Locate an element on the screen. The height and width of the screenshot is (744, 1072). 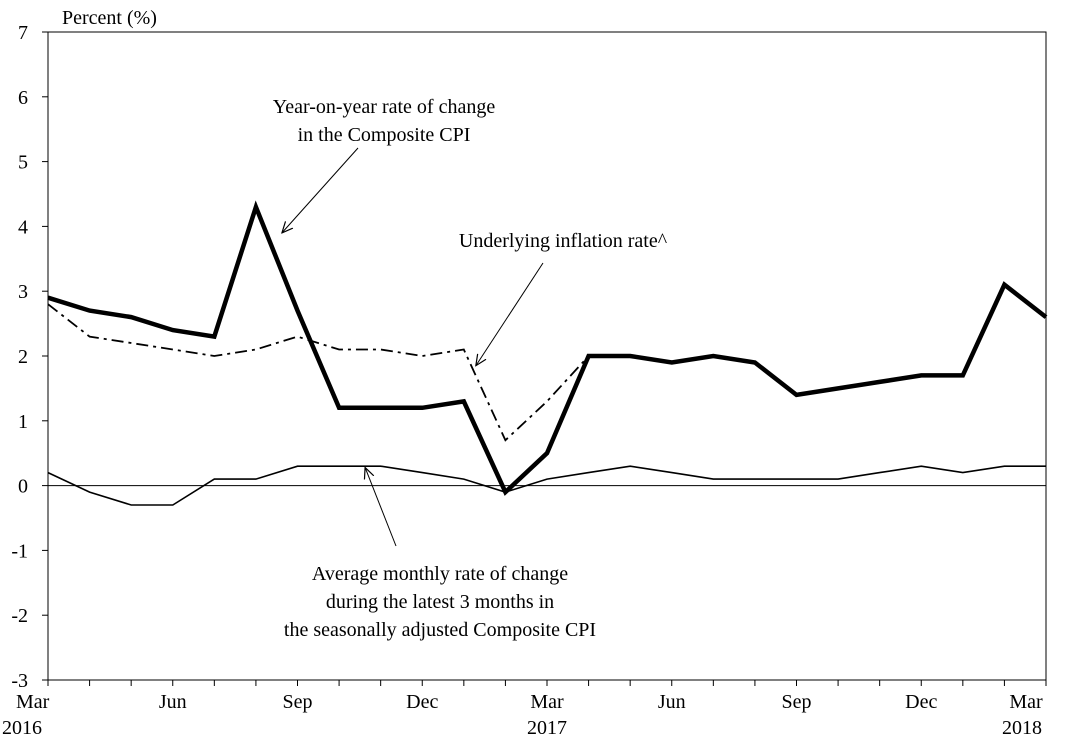
series-line-underlying is located at coordinates (318, 372).